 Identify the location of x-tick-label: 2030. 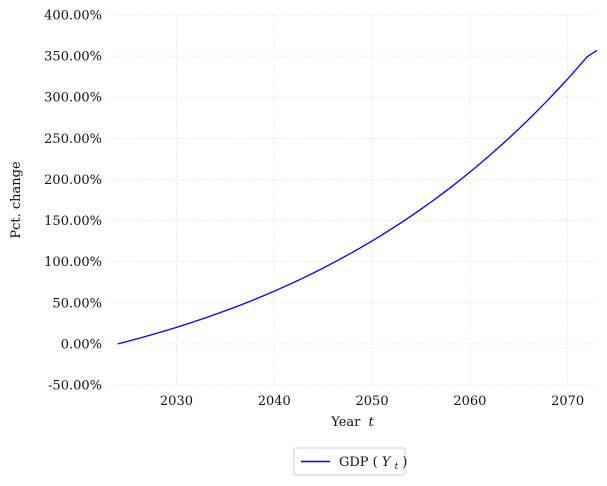
(176, 401).